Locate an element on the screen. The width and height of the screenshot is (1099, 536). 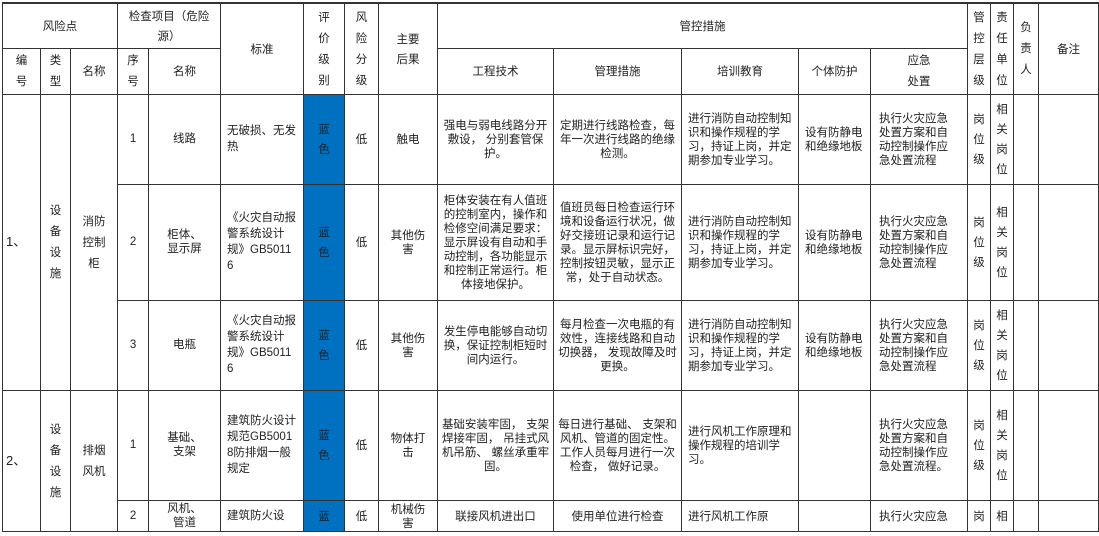
item-name: 基础、支架 is located at coordinates (185, 445).